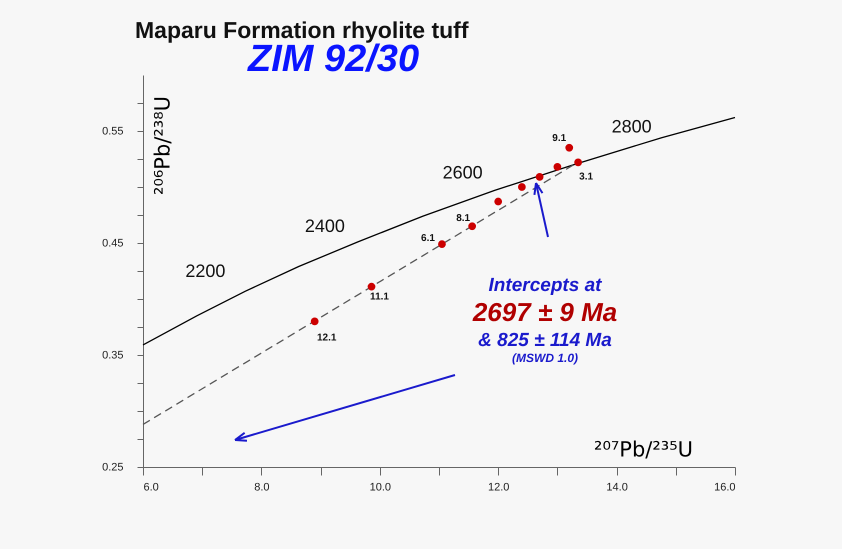 The image size is (842, 549). I want to click on y-tick-label: 0.25, so click(113, 468).